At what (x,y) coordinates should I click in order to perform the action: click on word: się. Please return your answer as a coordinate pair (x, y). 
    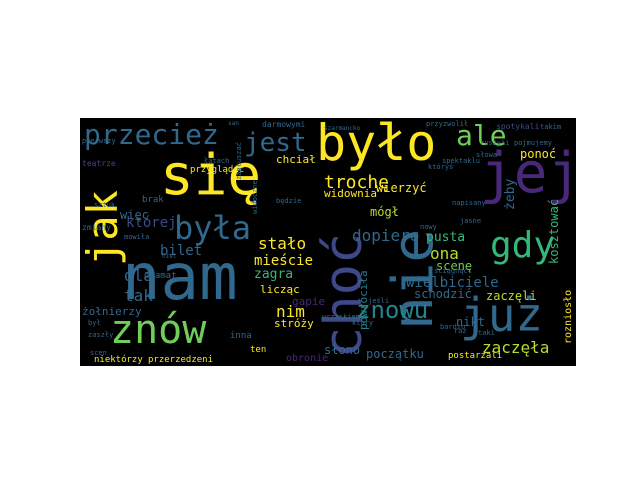
    Looking at the image, I should click on (211, 175).